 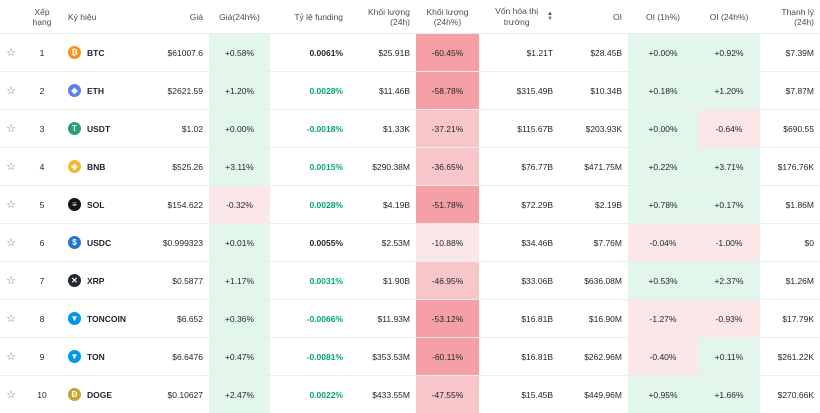 What do you see at coordinates (790, 91) in the screenshot?
I see `liquidation-cell: $7.87M` at bounding box center [790, 91].